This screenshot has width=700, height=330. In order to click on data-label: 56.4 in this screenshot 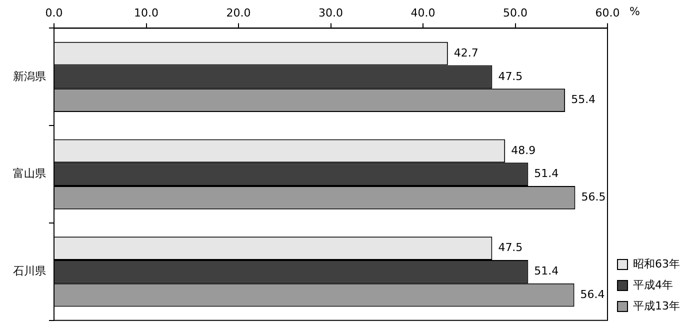, I will do `click(592, 294)`.